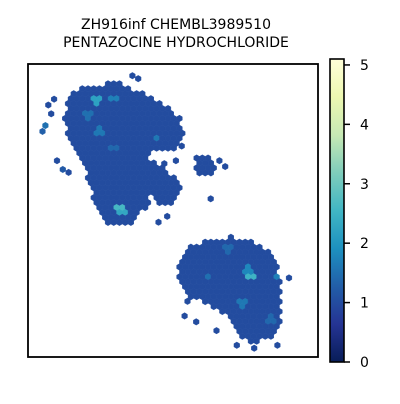 The width and height of the screenshot is (400, 404). I want to click on colorbar-tick-label: 4, so click(364, 125).